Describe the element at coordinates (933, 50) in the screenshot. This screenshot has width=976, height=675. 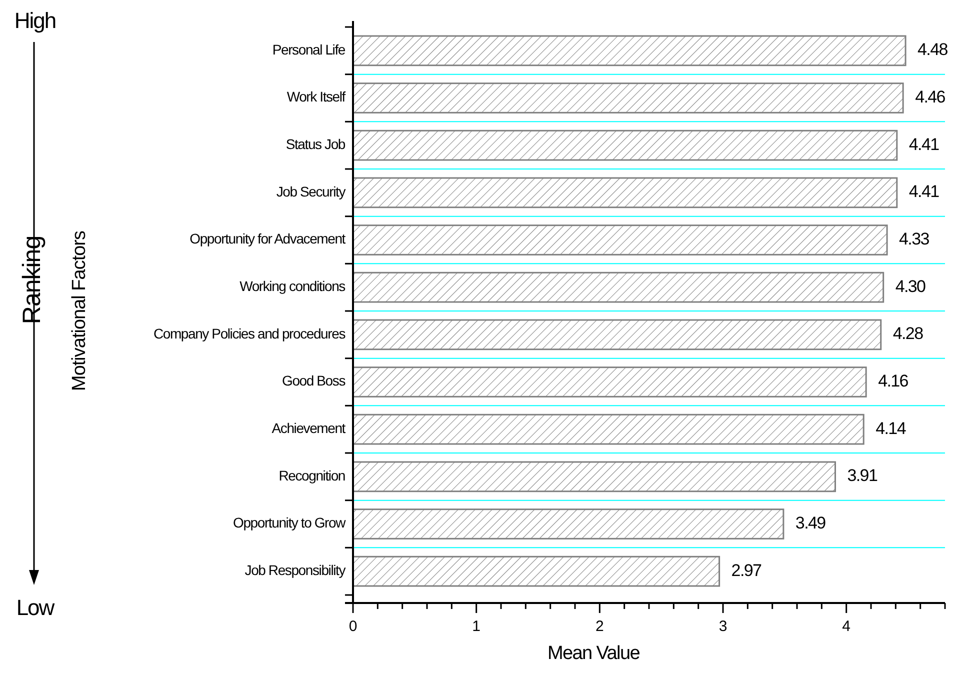
I see `data-label: 4.48` at that location.